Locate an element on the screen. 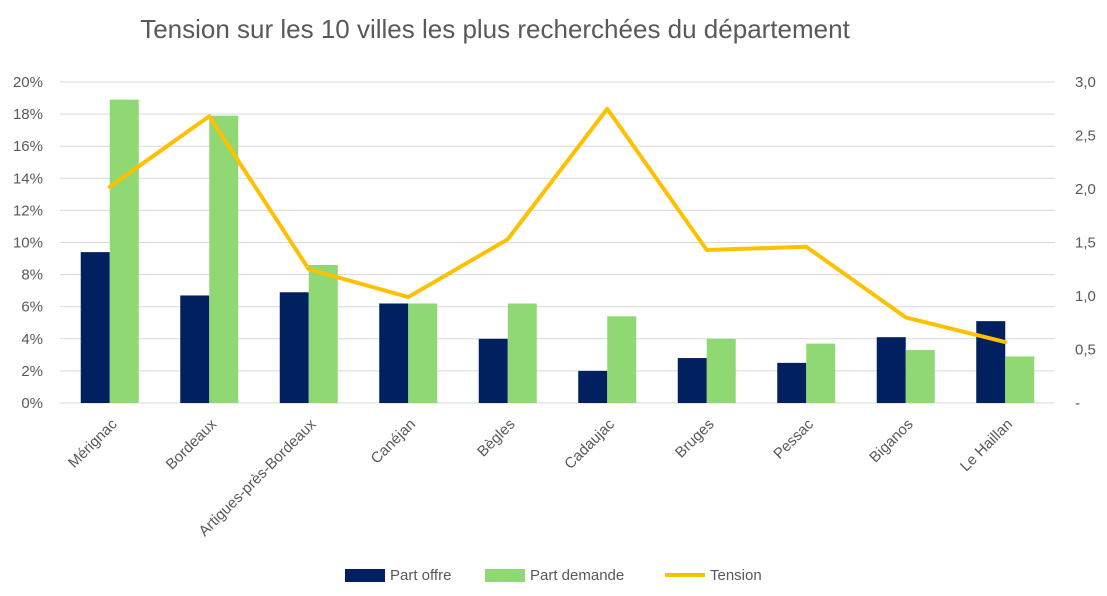  x-tick-label: Artigues-près-Bordeaux is located at coordinates (258, 477).